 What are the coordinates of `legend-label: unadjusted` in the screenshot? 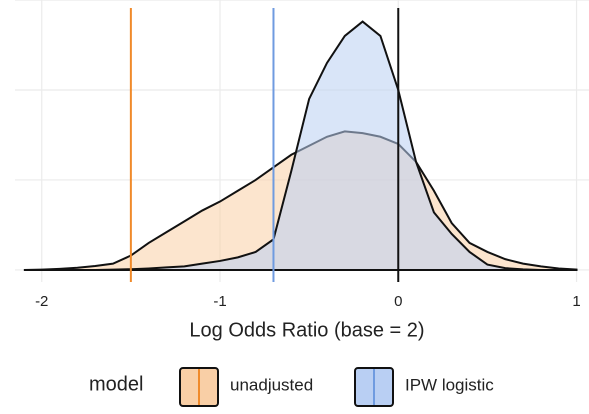 It's located at (271, 384).